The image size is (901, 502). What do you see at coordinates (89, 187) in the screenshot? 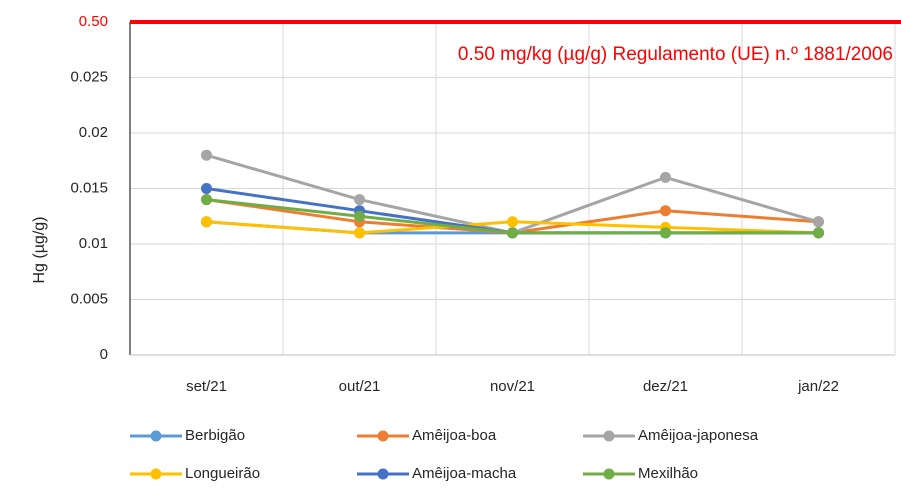
I see `y-tick-label: 0.015` at bounding box center [89, 187].